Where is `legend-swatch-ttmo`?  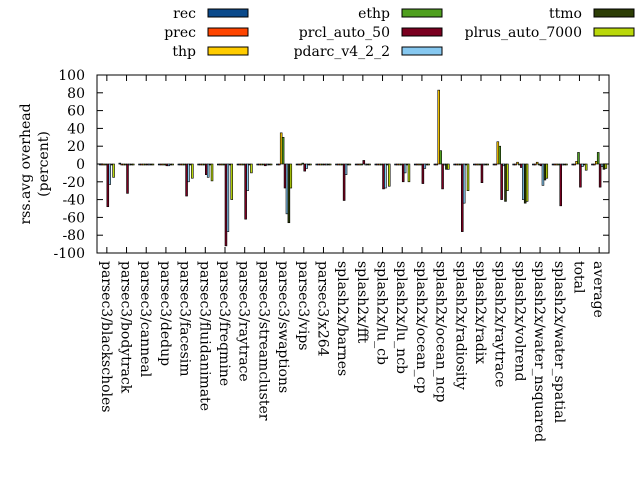
legend-swatch-ttmo is located at coordinates (614, 13).